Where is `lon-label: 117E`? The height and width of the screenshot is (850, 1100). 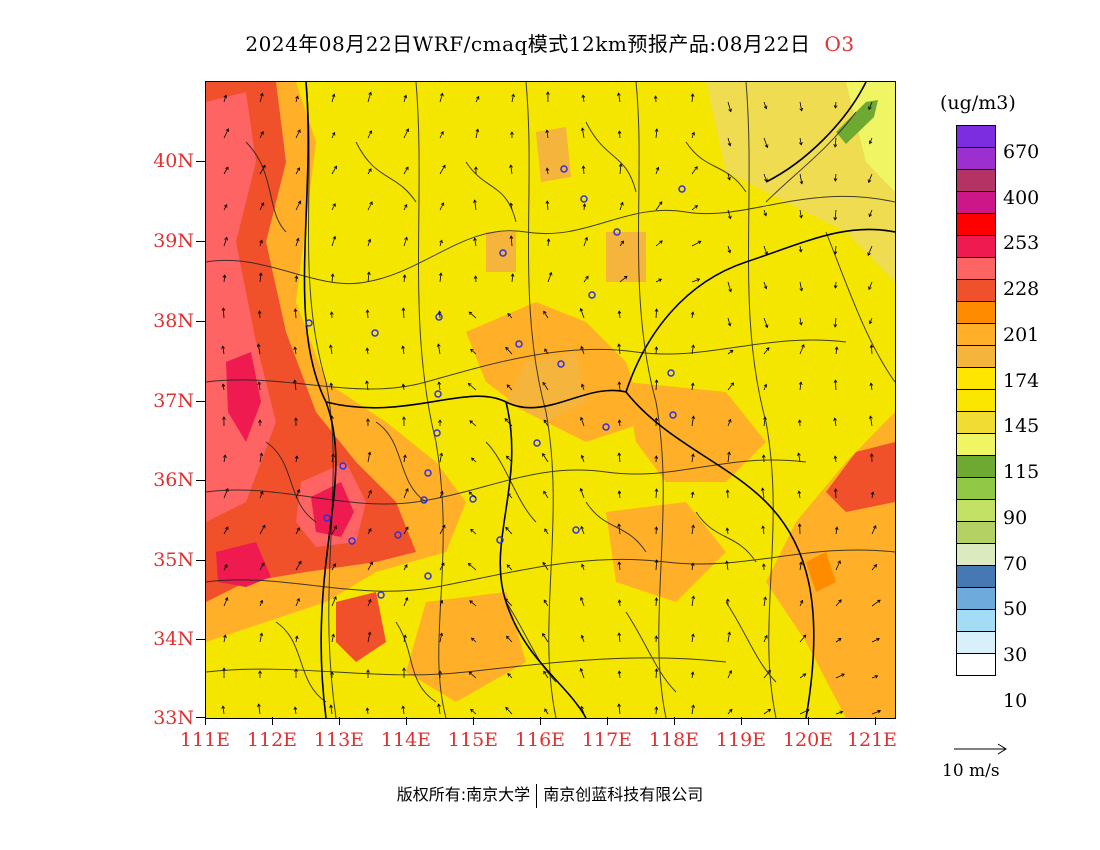 lon-label: 117E is located at coordinates (607, 740).